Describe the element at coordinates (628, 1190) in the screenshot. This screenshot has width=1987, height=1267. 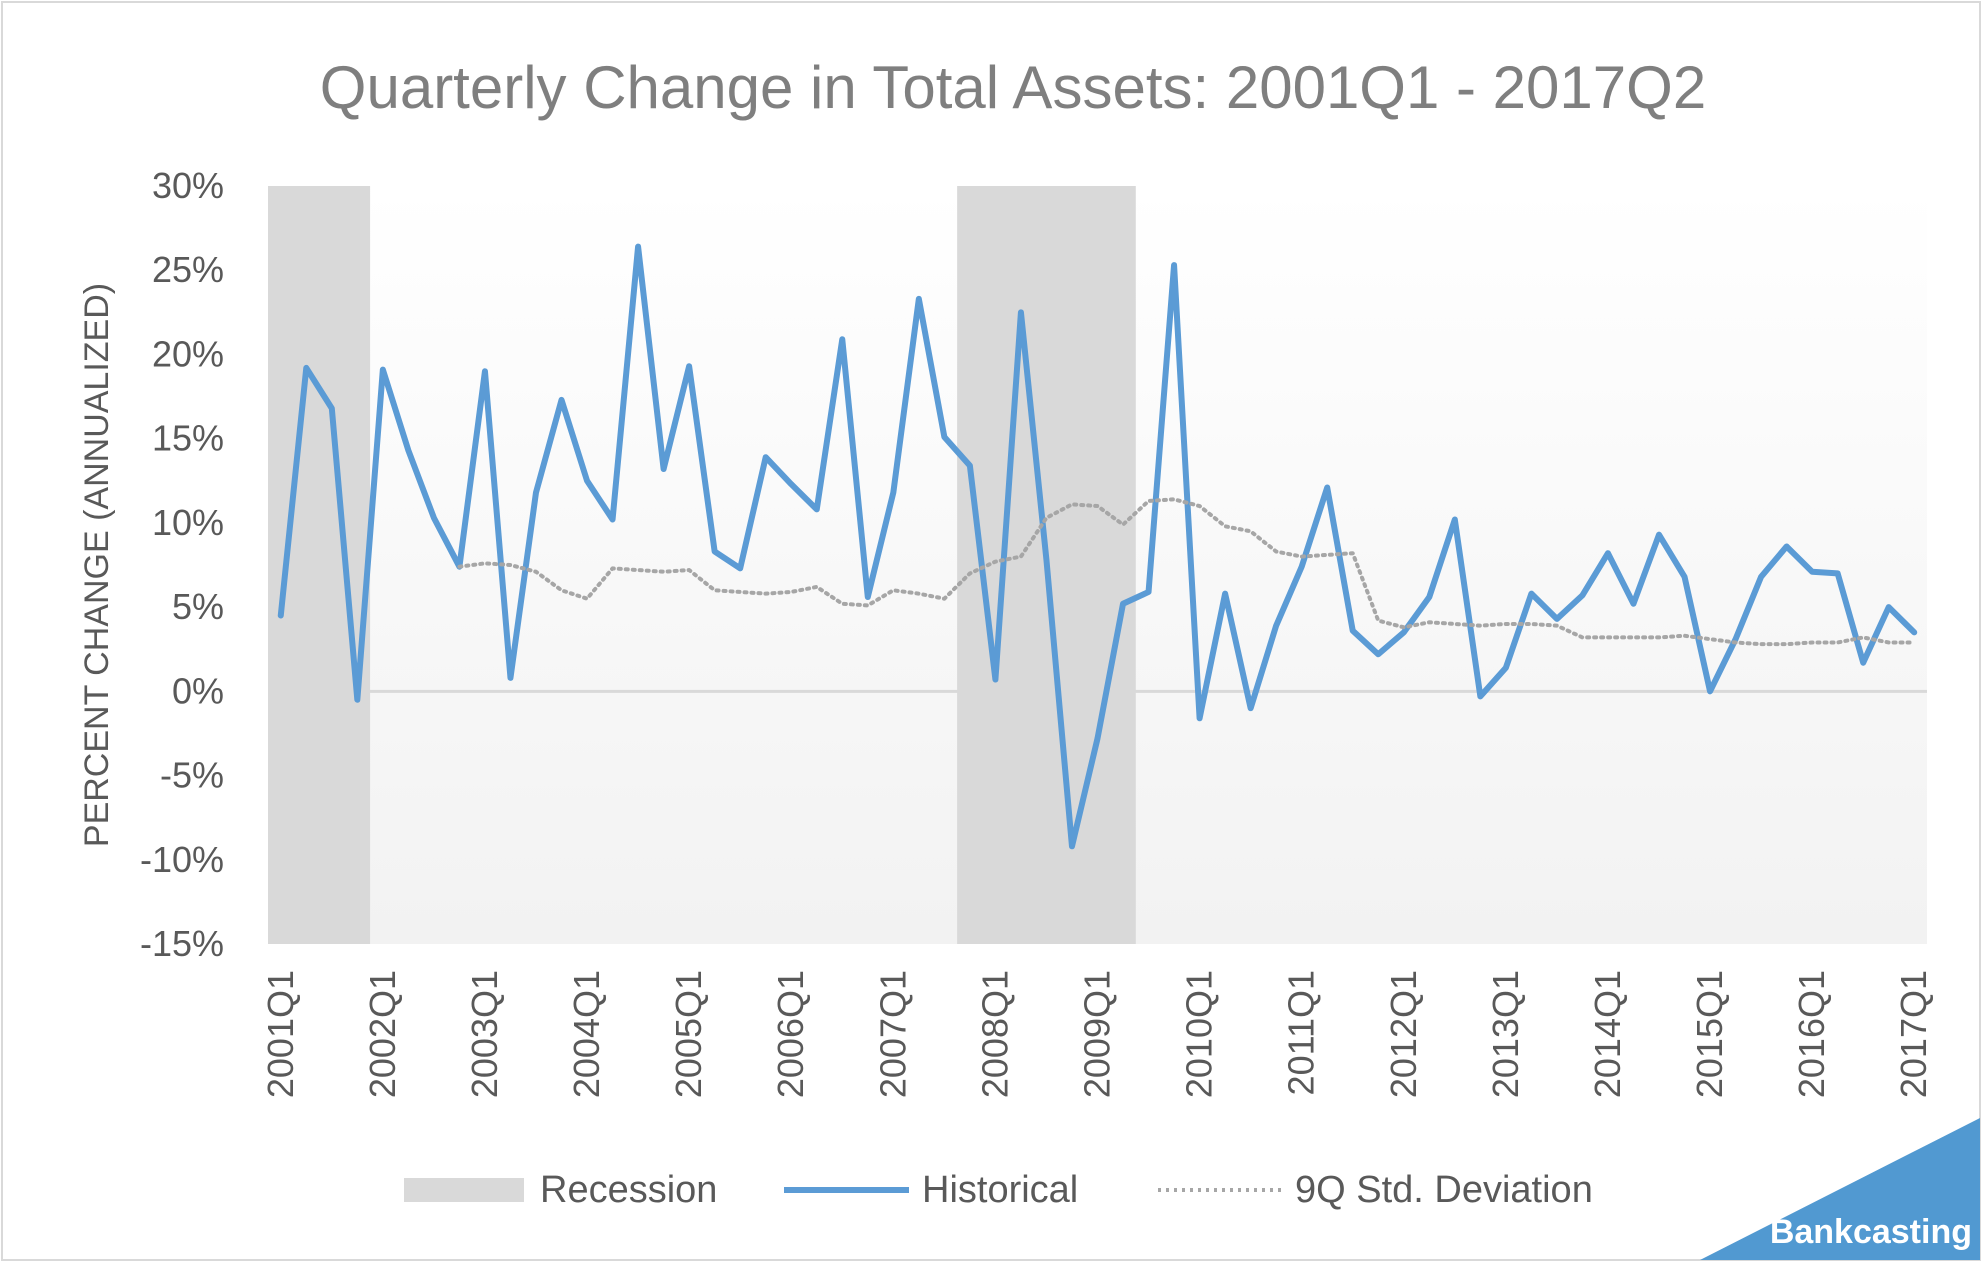
I see `legend-recession-label: Recession` at that location.